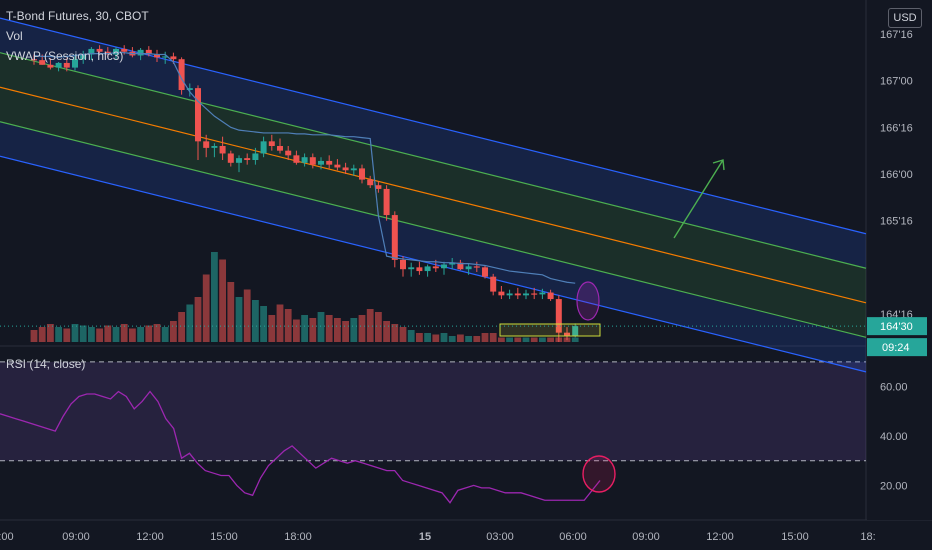 This screenshot has width=932, height=550. I want to click on trend-arrow-head, so click(718, 165).